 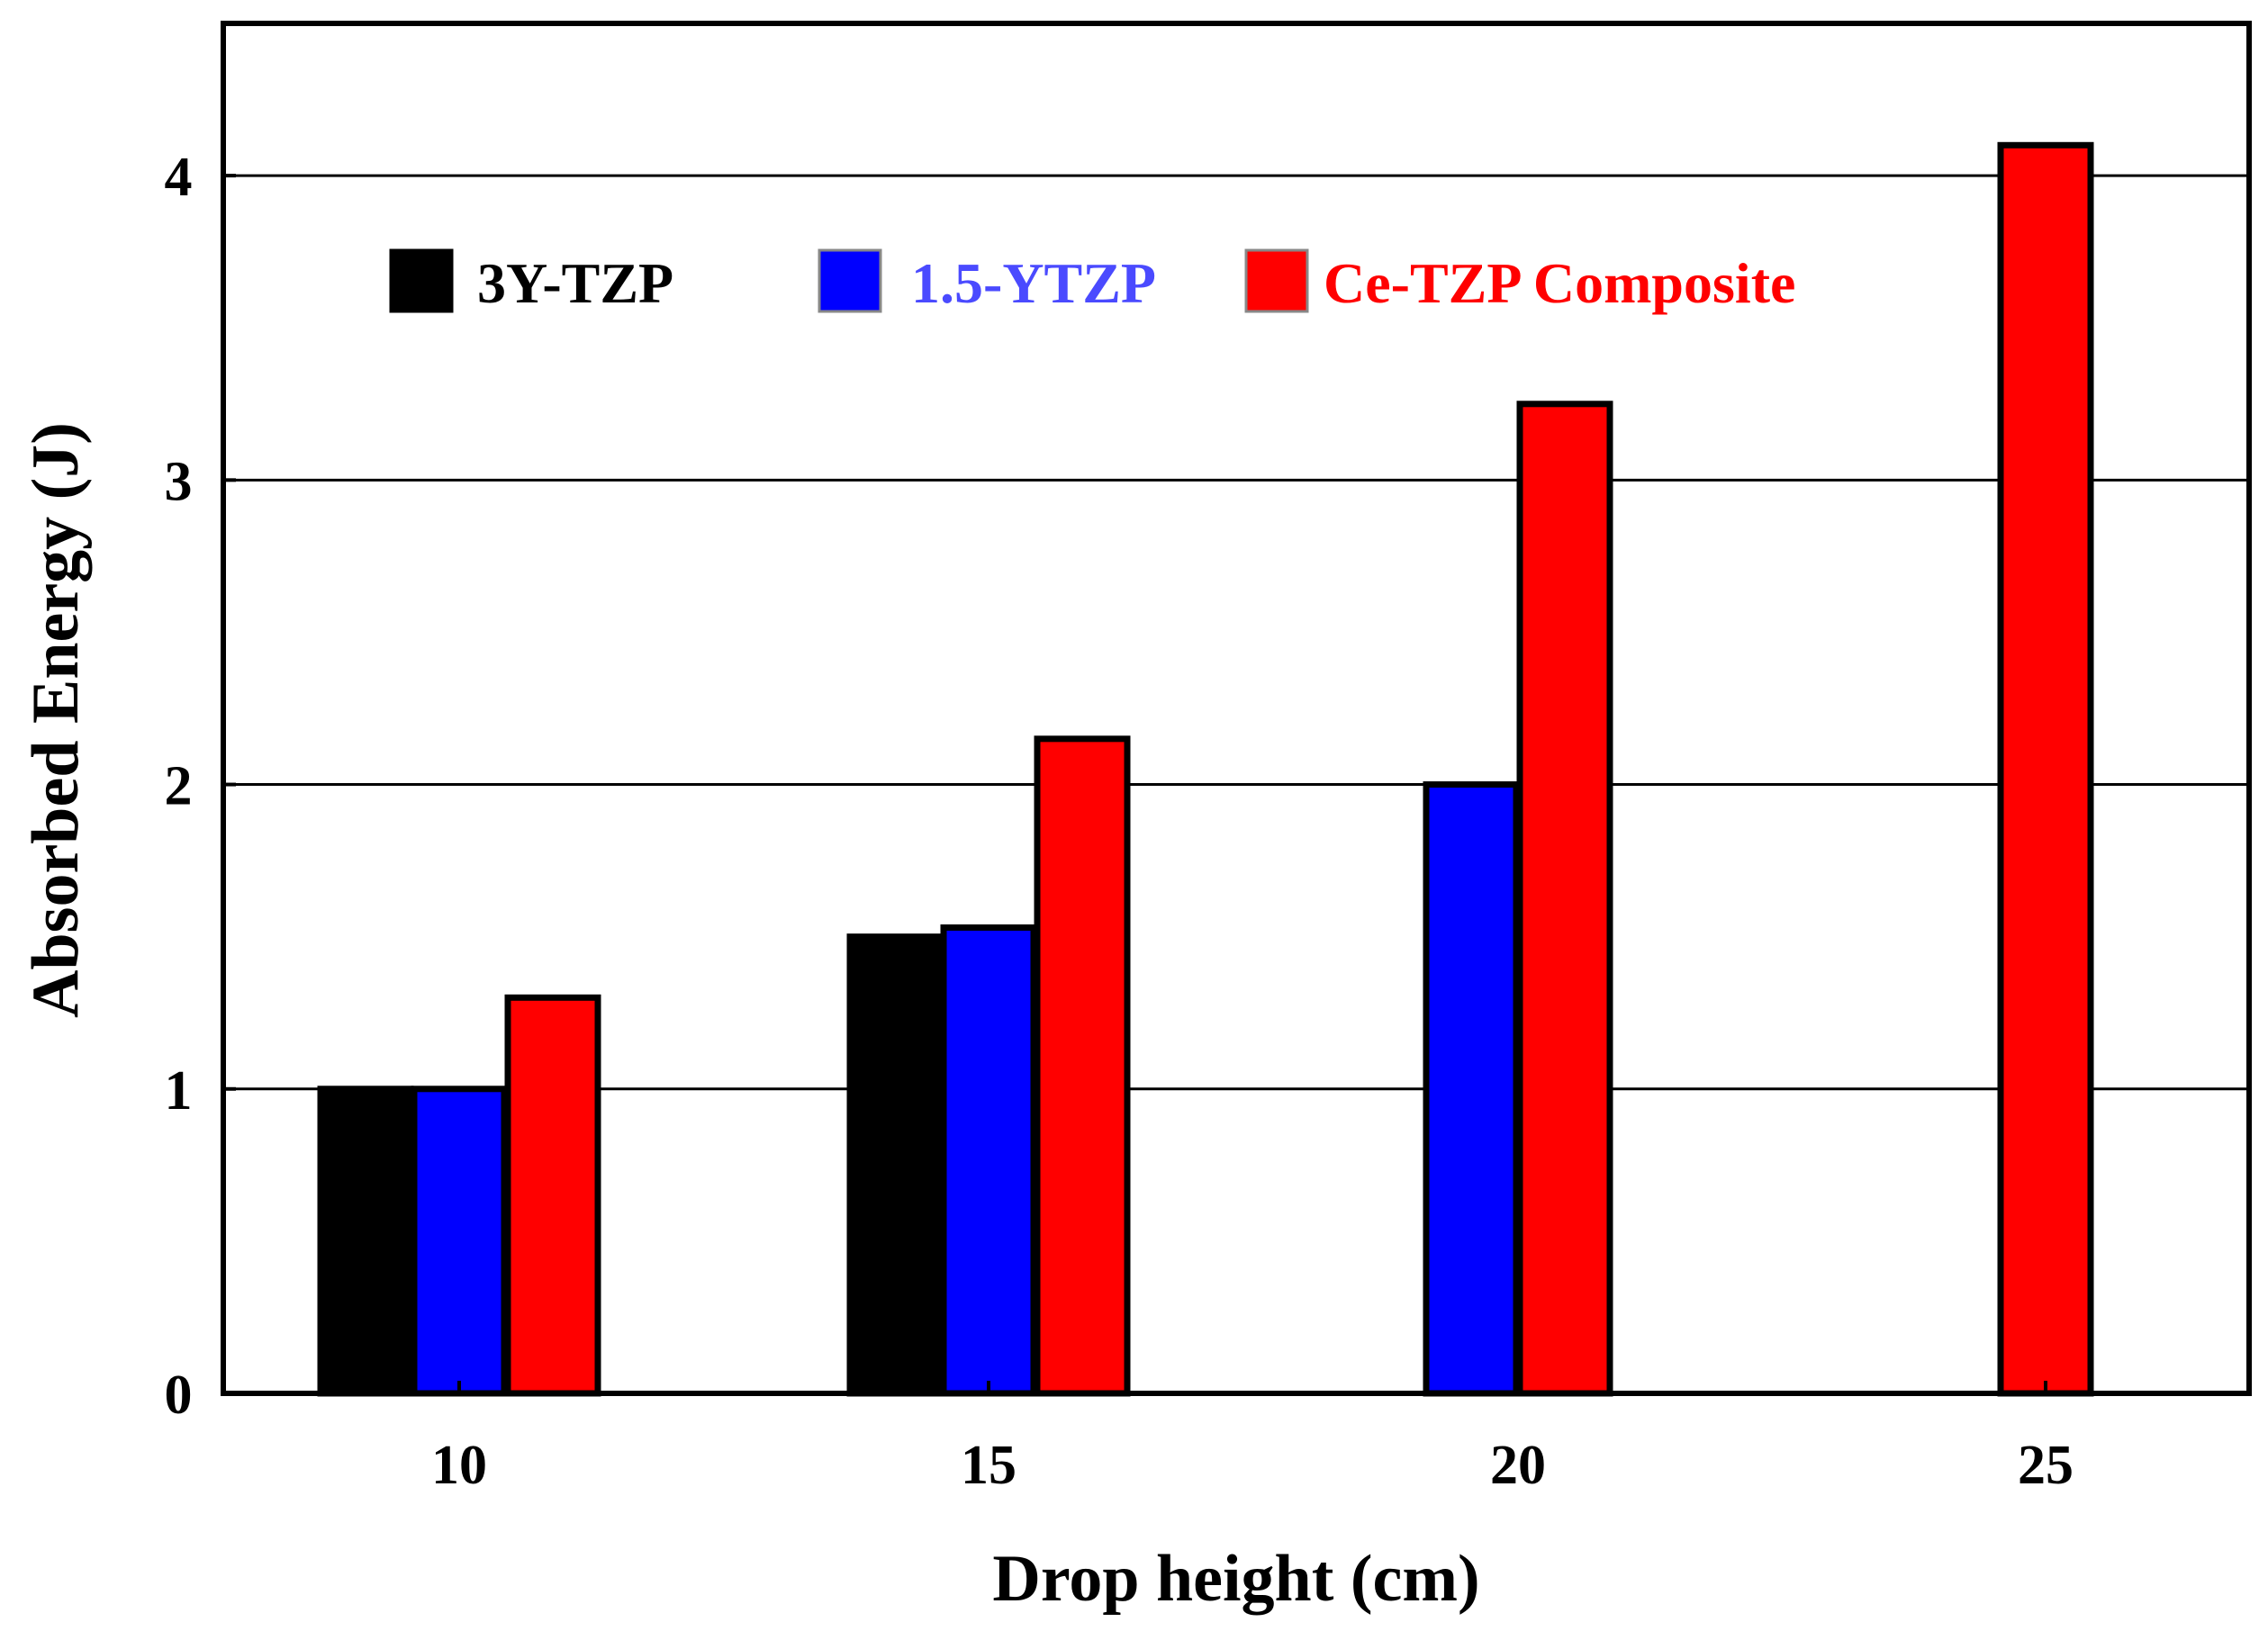 What do you see at coordinates (1276, 281) in the screenshot?
I see `legend-swatch-ce-tzp-composite` at bounding box center [1276, 281].